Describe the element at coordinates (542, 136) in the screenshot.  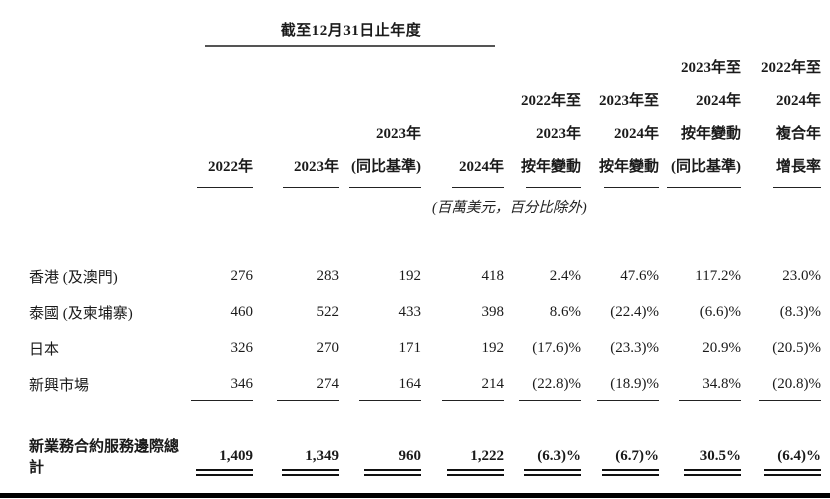
I see `column-header-yoy-2022-2023: 2022年至 2023年 按年變動` at that location.